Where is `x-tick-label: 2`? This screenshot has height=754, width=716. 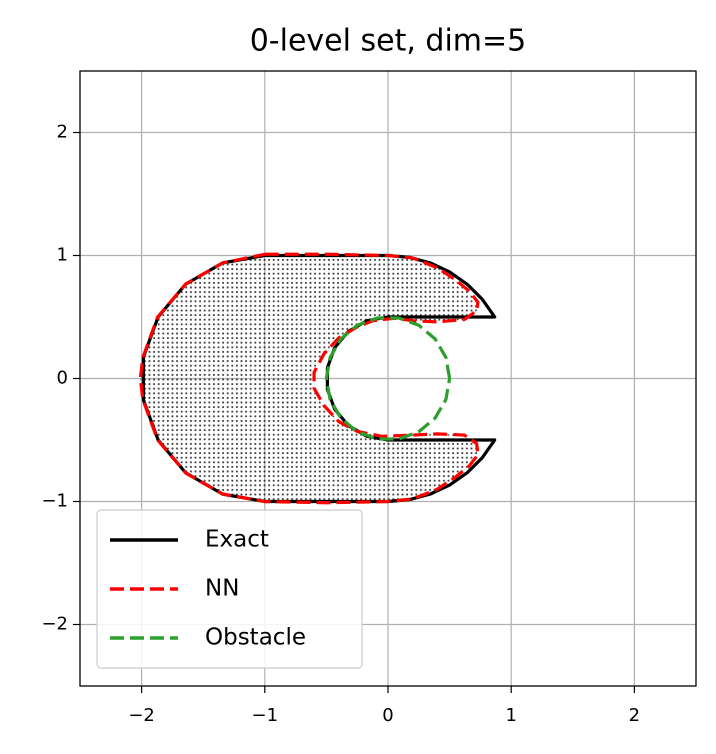
x-tick-label: 2 is located at coordinates (634, 715).